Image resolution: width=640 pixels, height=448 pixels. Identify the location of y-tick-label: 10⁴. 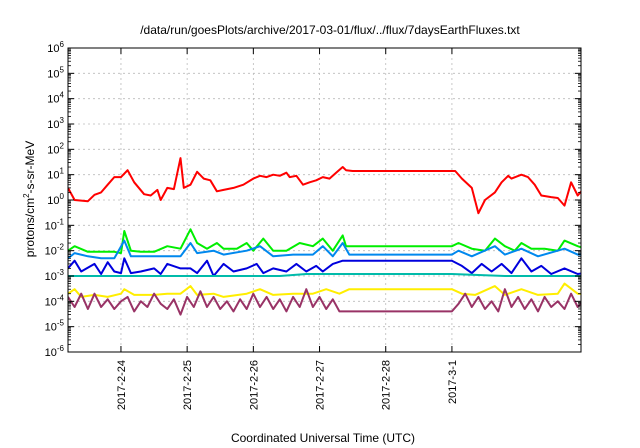
(55, 98).